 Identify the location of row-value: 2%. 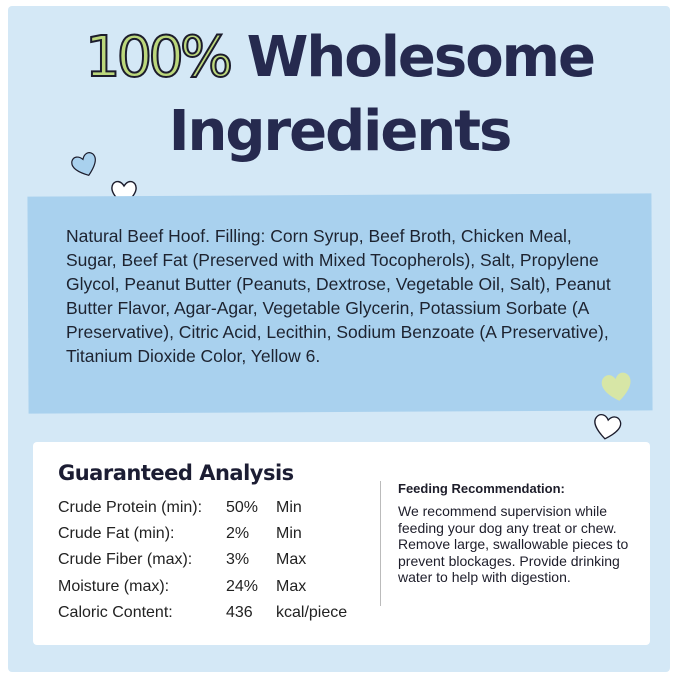
(238, 533).